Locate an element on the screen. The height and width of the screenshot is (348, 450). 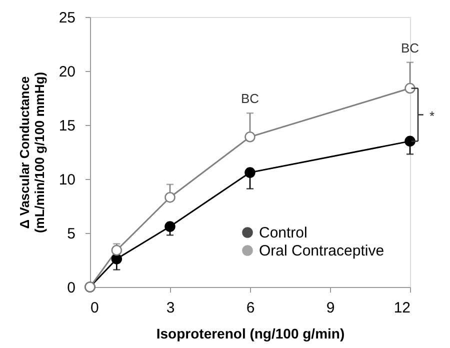
x-tick-label: 3 is located at coordinates (170, 308).